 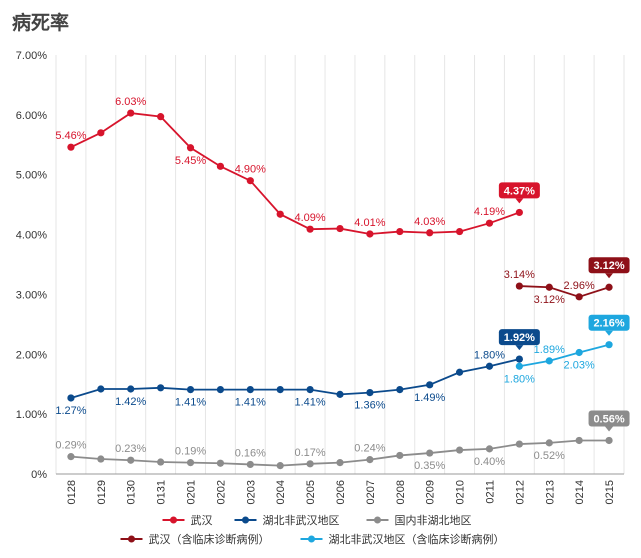 What do you see at coordinates (31, 176) in the screenshot?
I see `y-tick-label: 5.00%` at bounding box center [31, 176].